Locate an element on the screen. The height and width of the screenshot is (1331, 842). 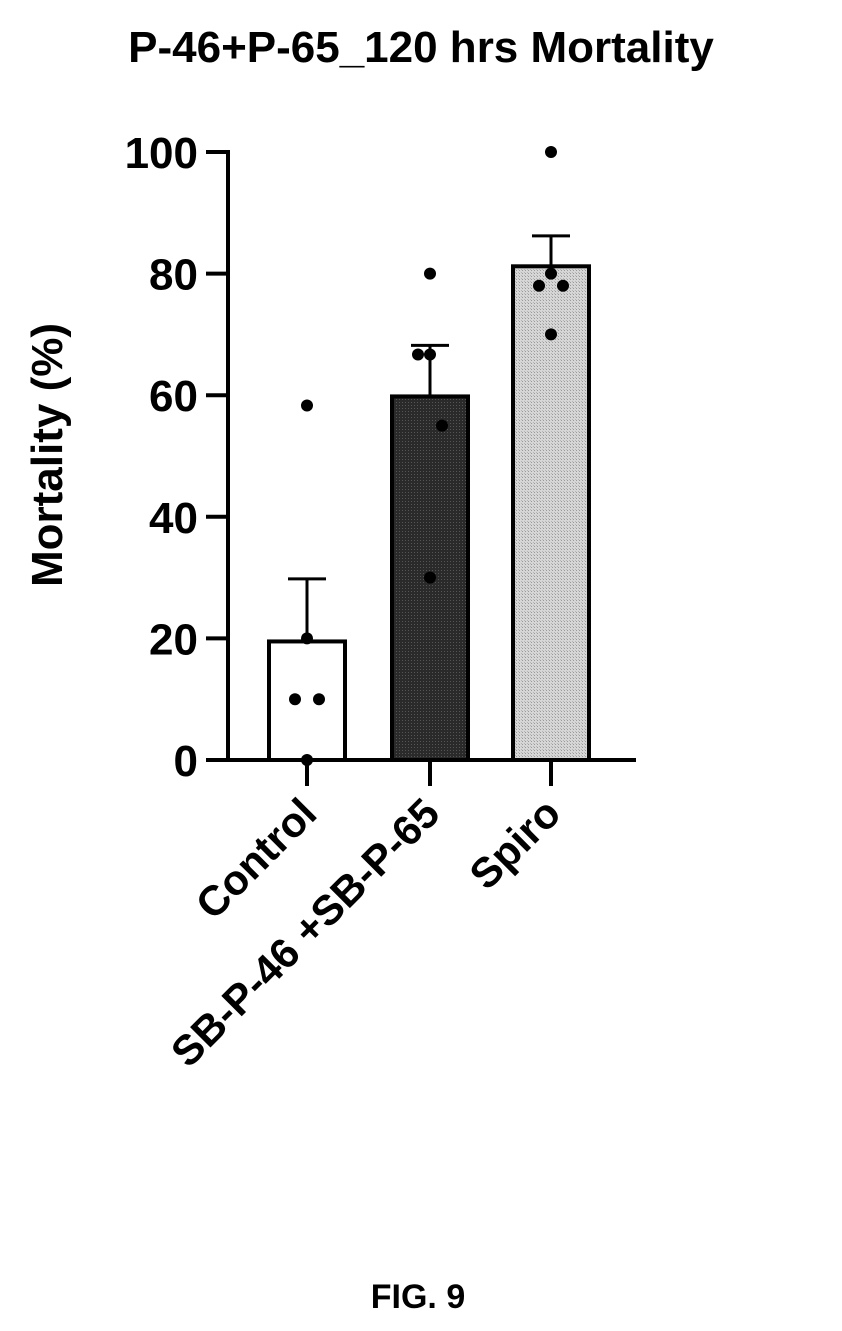
y-tick-label-100: 100 is located at coordinates (161, 153).